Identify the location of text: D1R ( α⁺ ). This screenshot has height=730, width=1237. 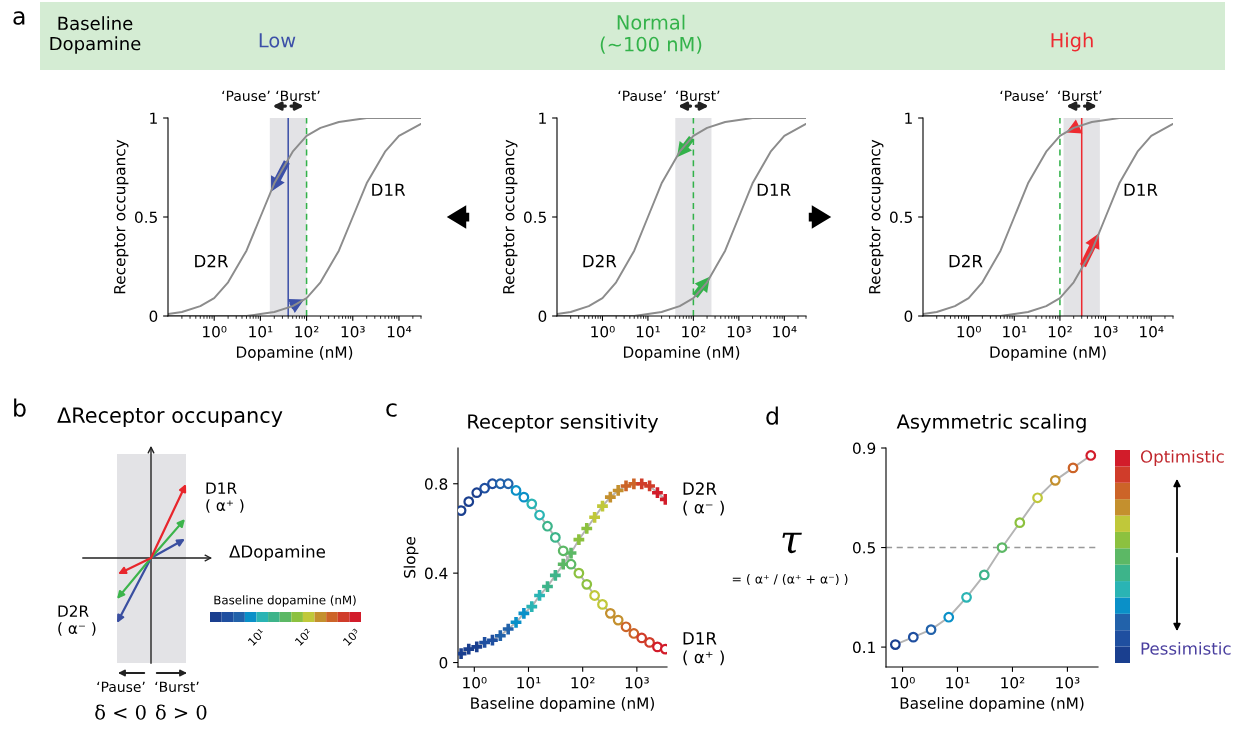
(225, 497).